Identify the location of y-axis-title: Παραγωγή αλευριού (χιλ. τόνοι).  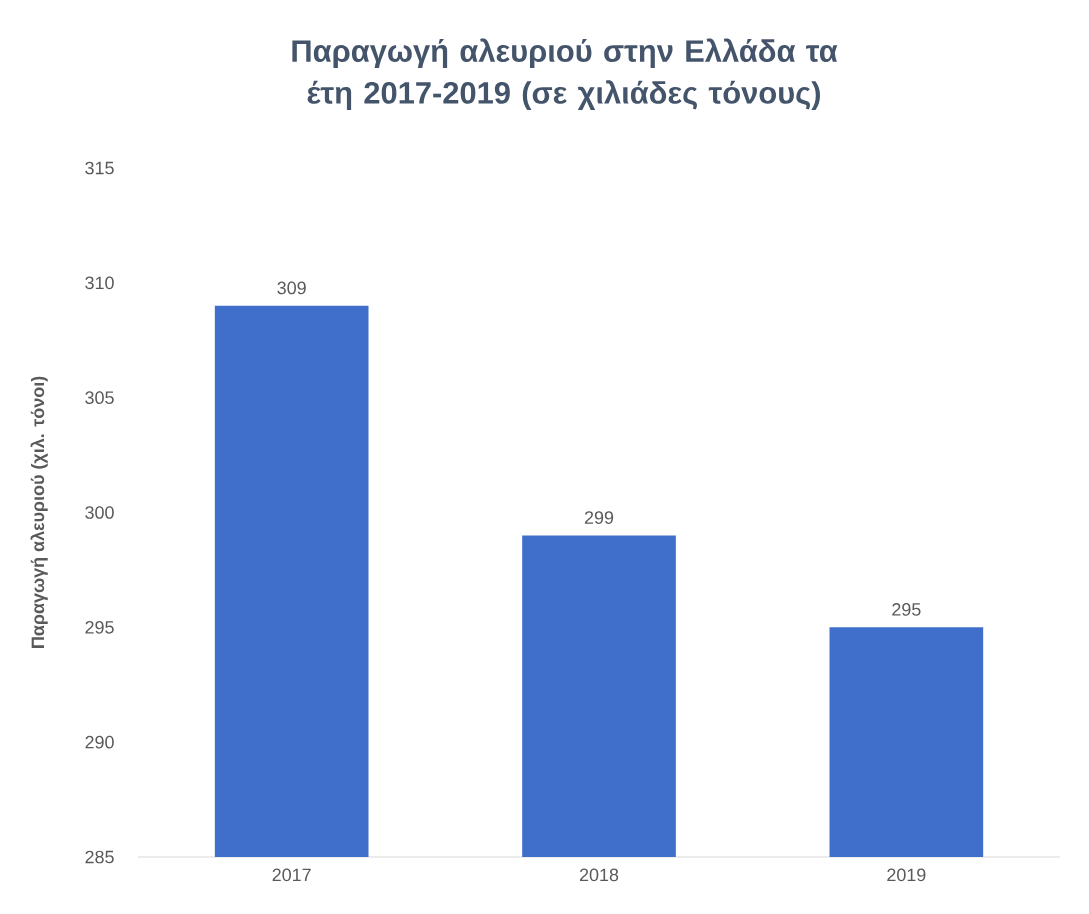
(39, 512).